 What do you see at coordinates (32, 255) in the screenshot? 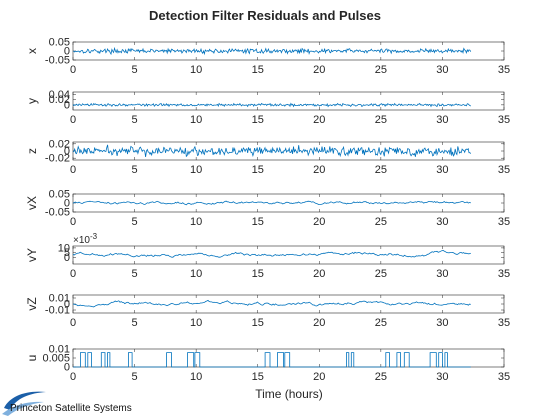
I see `y-axis-label: vY` at bounding box center [32, 255].